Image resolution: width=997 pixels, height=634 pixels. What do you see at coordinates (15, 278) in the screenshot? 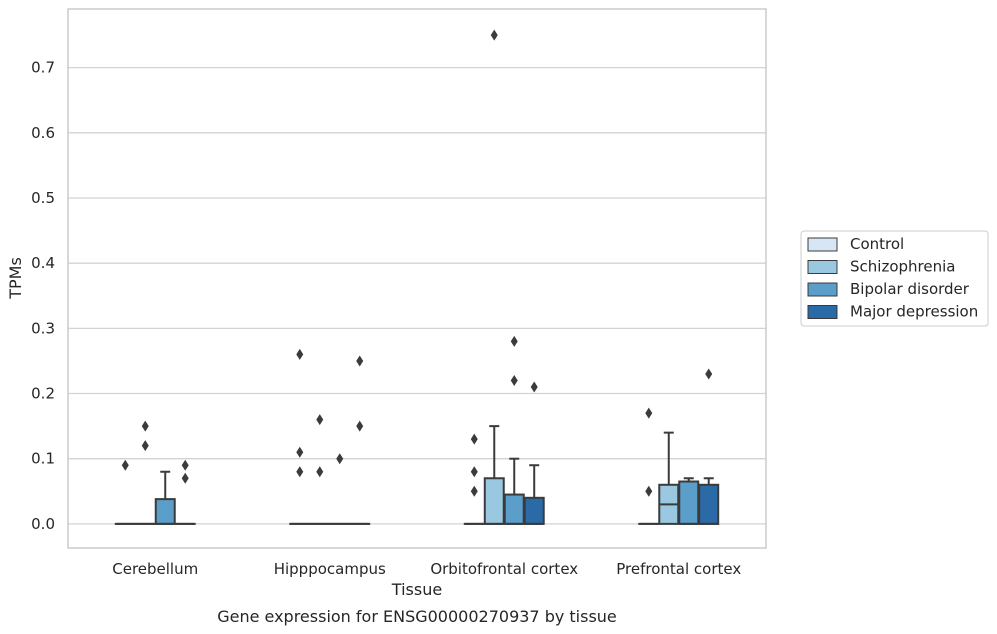
I see `y-axis-label: TPMs` at bounding box center [15, 278].